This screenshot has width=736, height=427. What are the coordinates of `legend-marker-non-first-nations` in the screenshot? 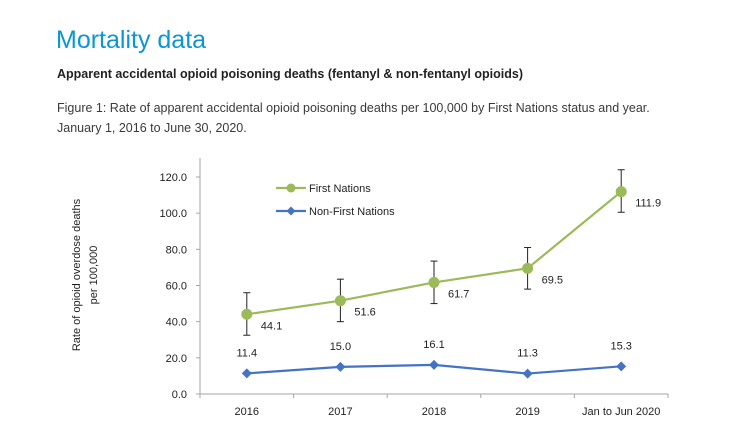 It's located at (291, 211).